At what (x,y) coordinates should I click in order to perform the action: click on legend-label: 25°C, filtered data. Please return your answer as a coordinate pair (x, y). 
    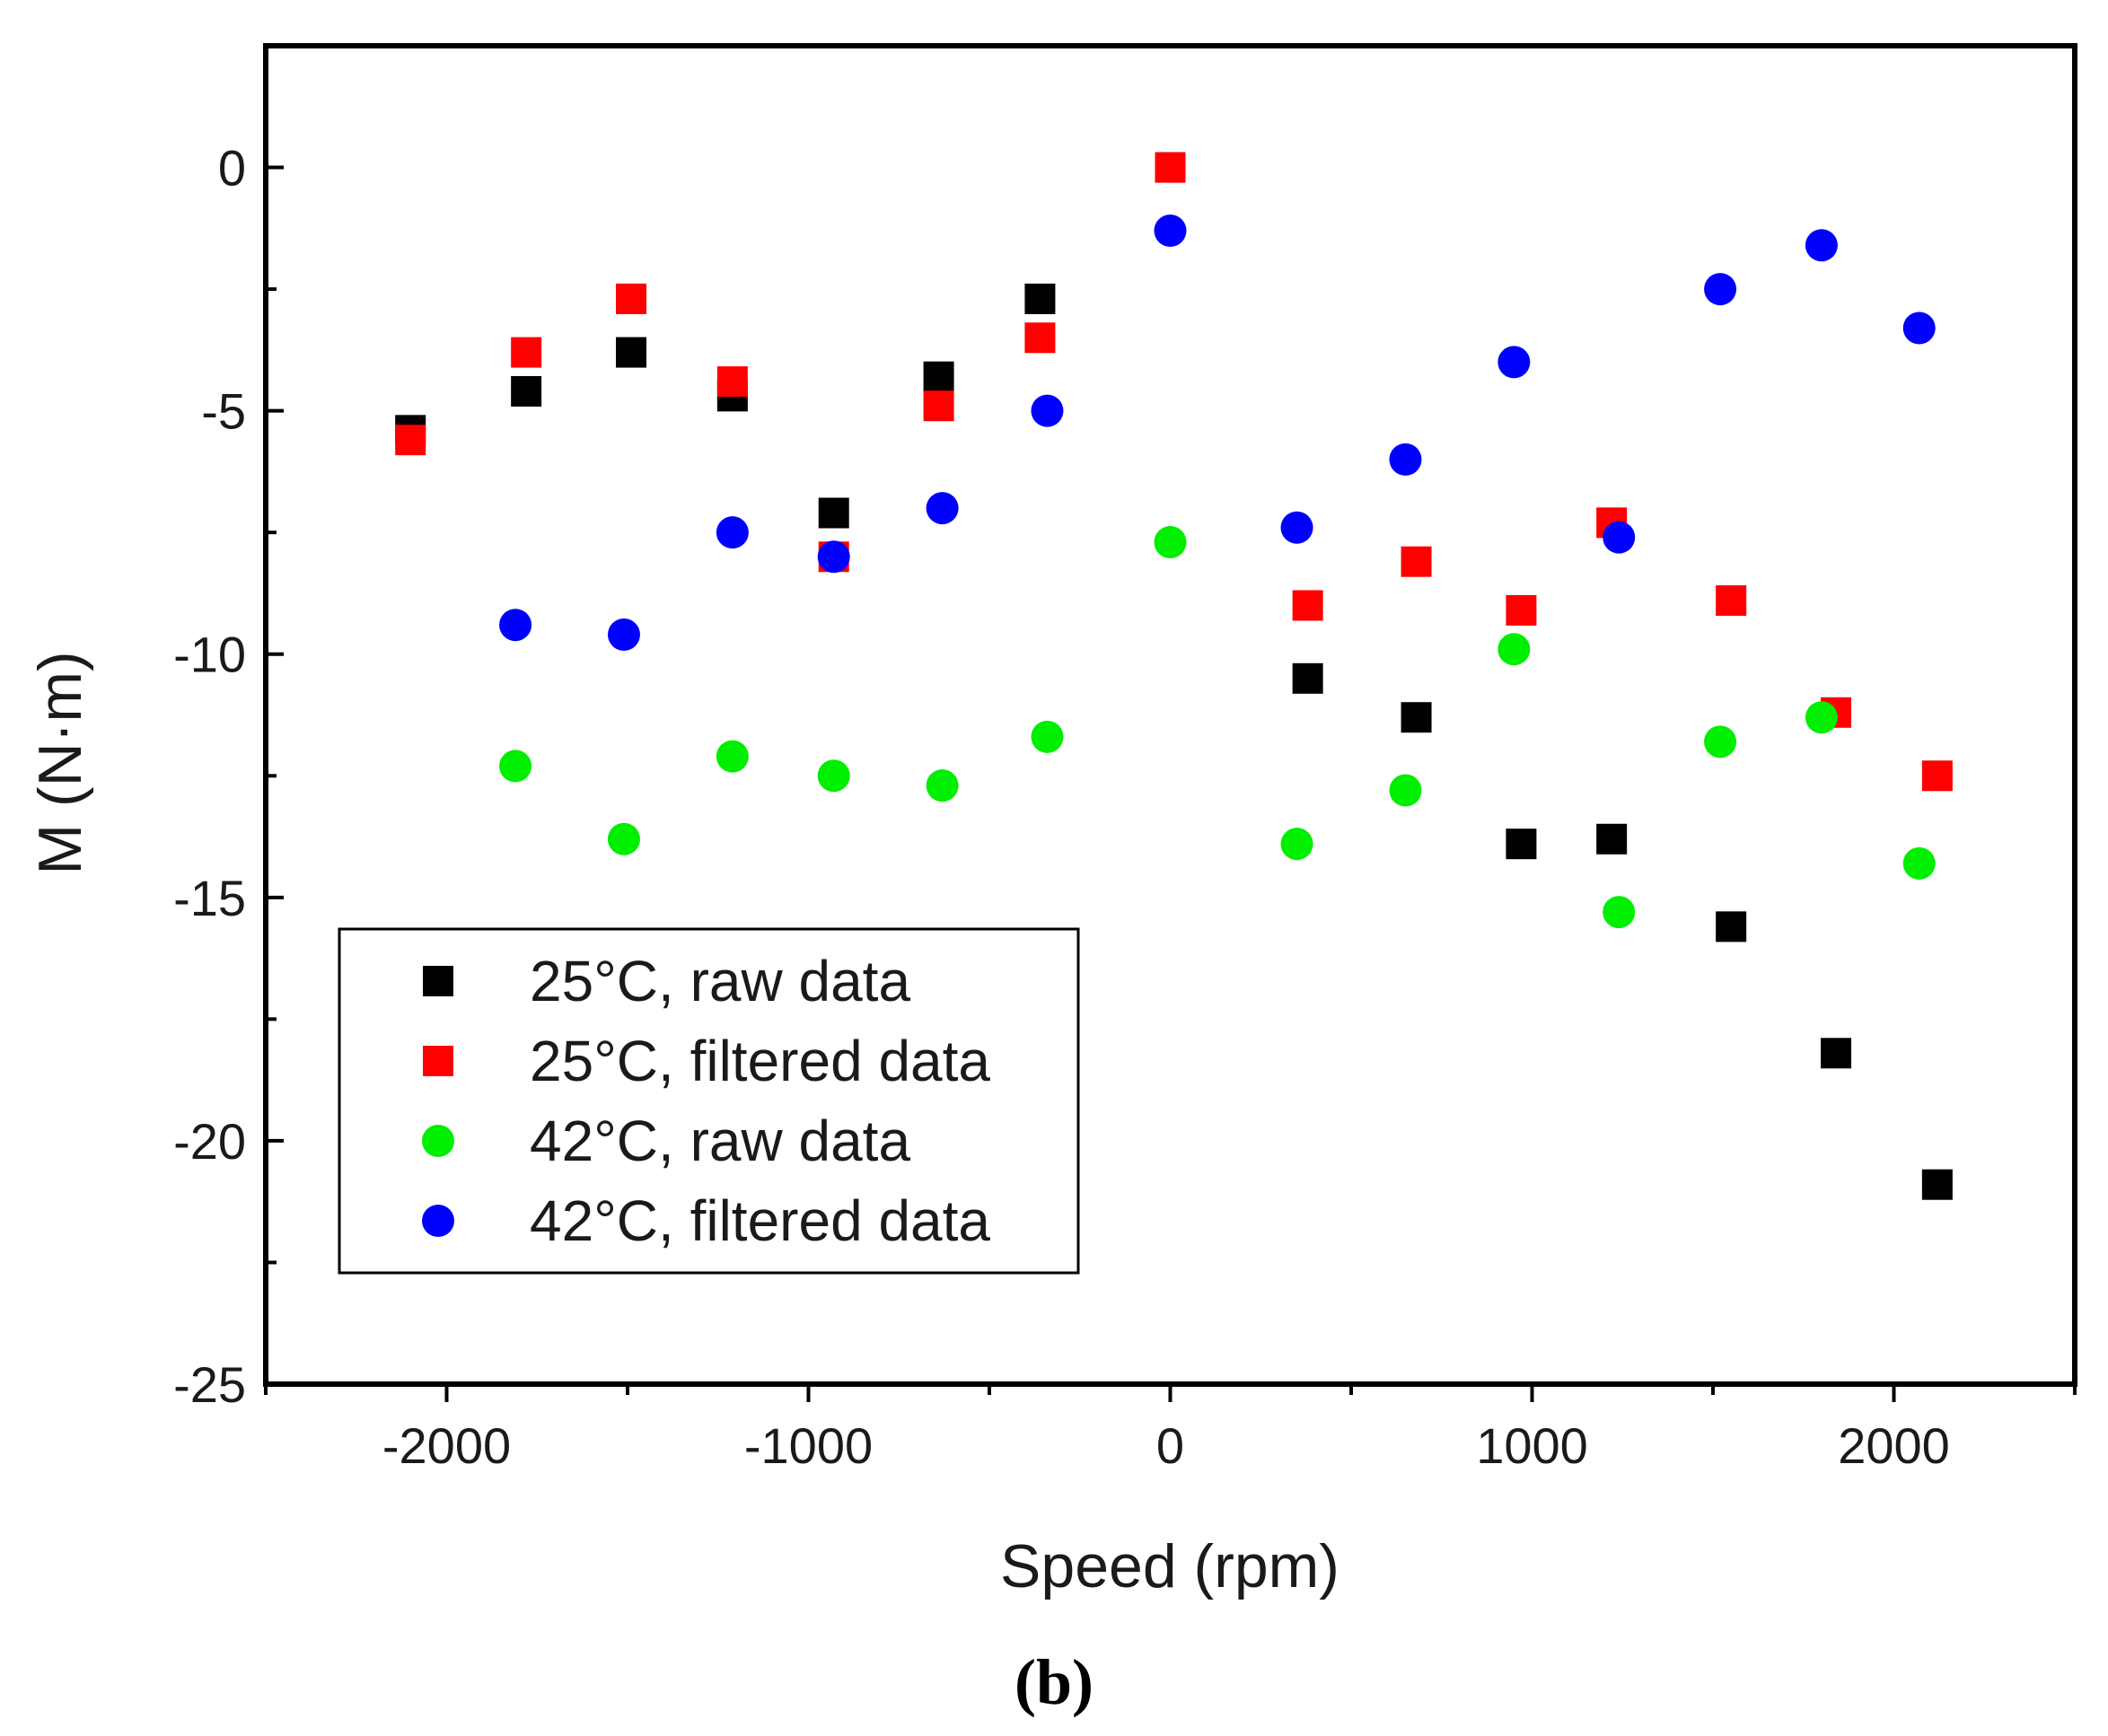
    Looking at the image, I should click on (760, 1061).